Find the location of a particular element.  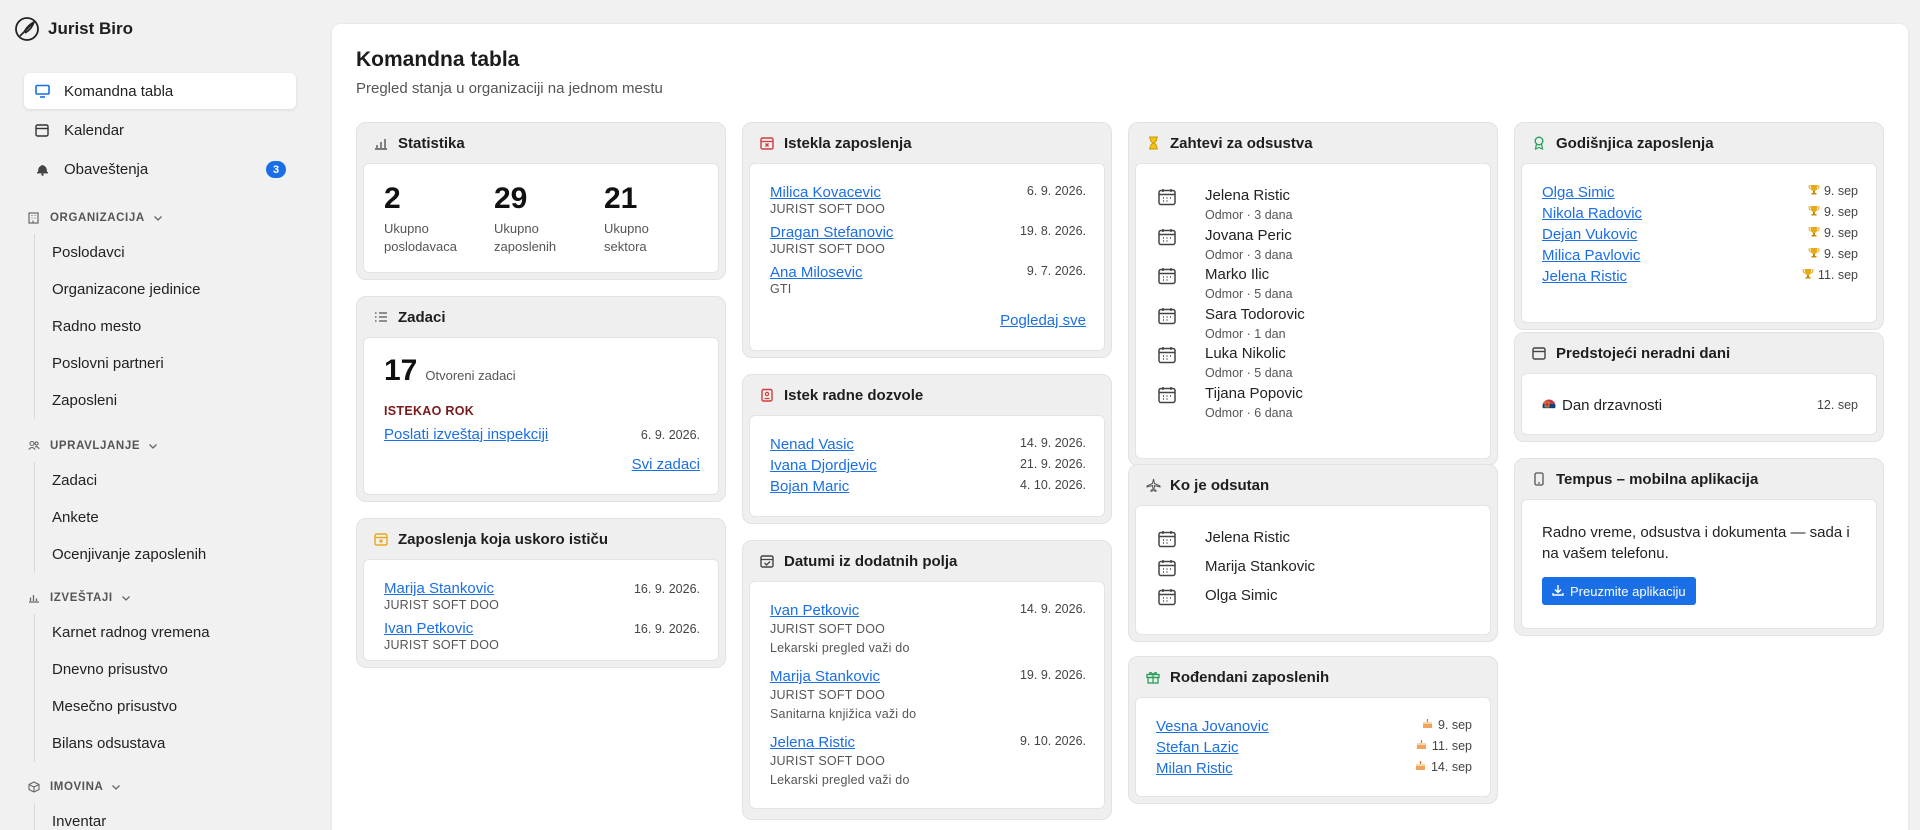

card-title: Predstojeći neradni dani is located at coordinates (1643, 353).